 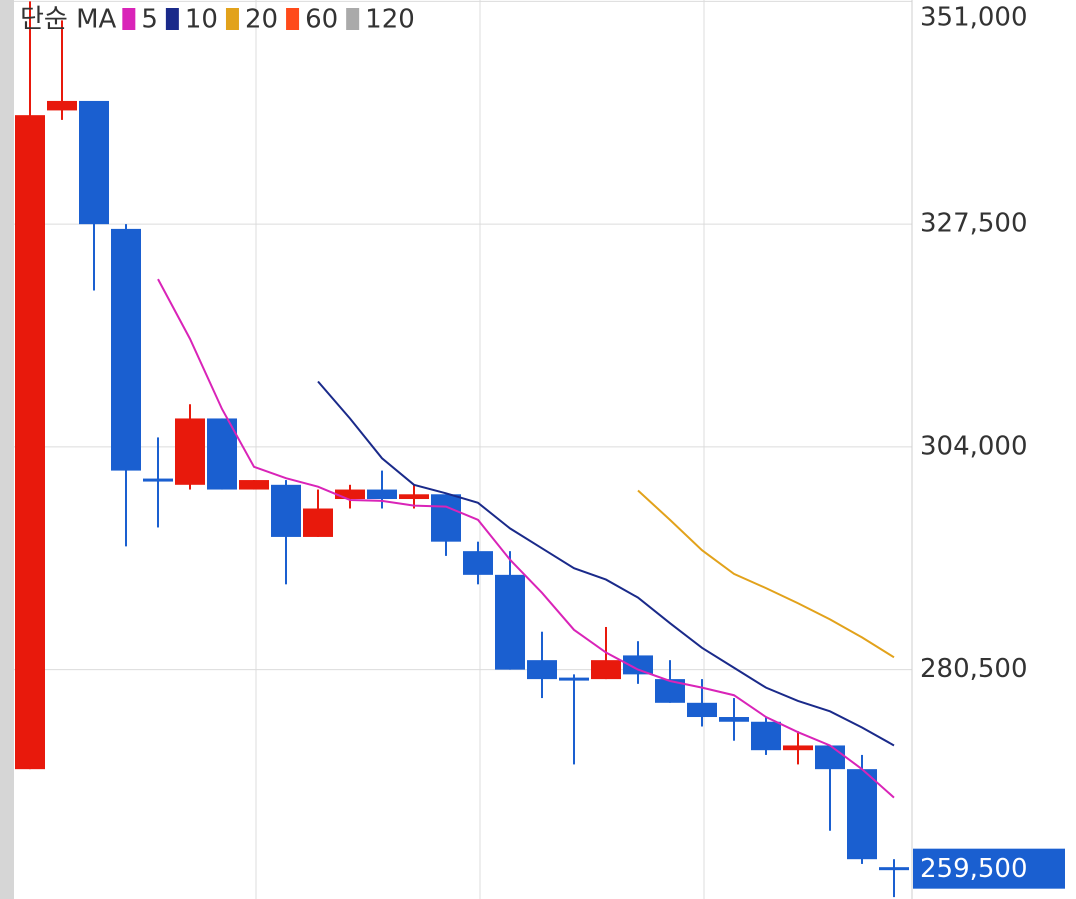 I want to click on legend: 단순 MA 5 10 20 60 120, so click(x=217, y=20).